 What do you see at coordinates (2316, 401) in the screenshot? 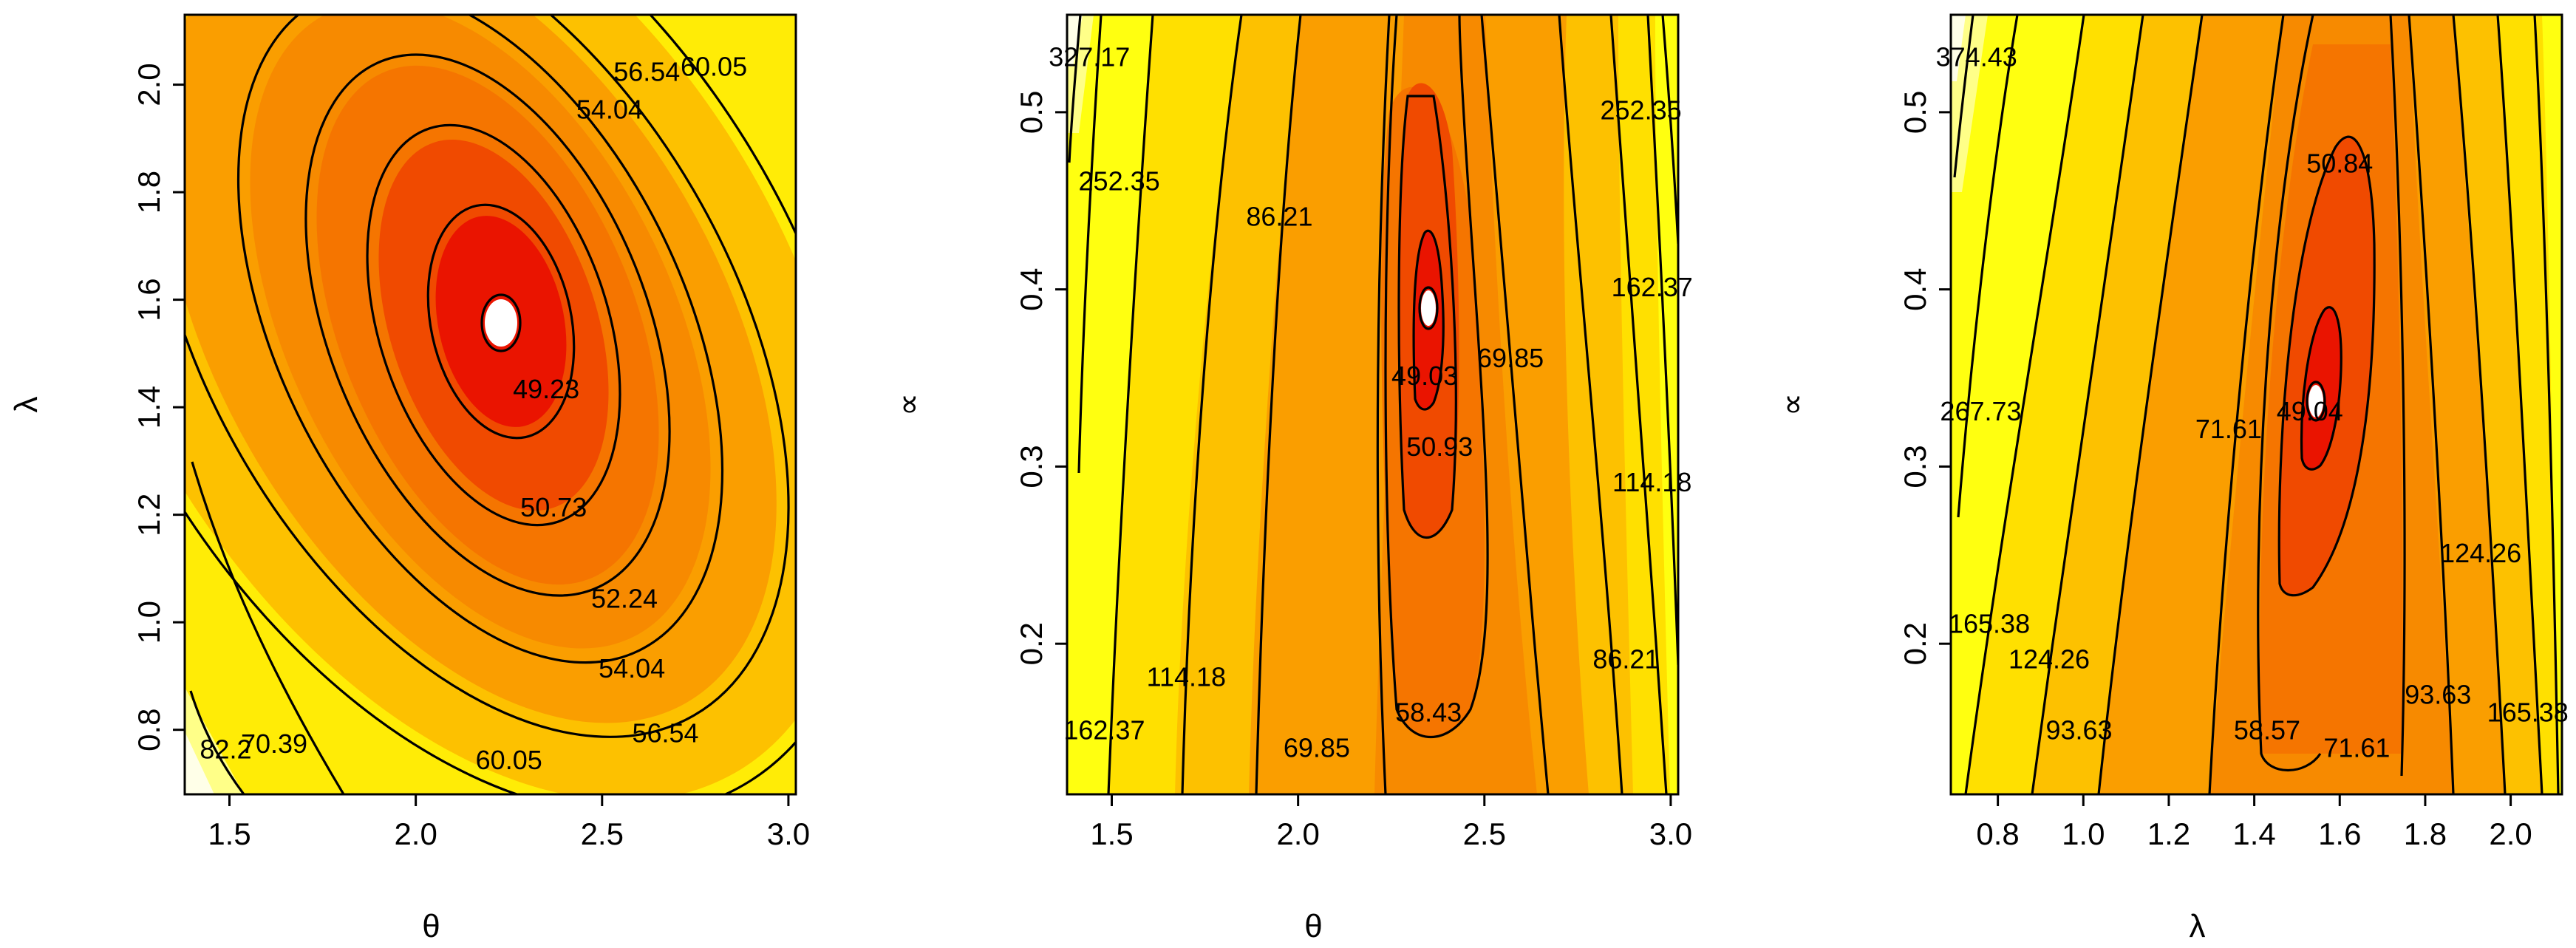
I see `contour-minimum` at bounding box center [2316, 401].